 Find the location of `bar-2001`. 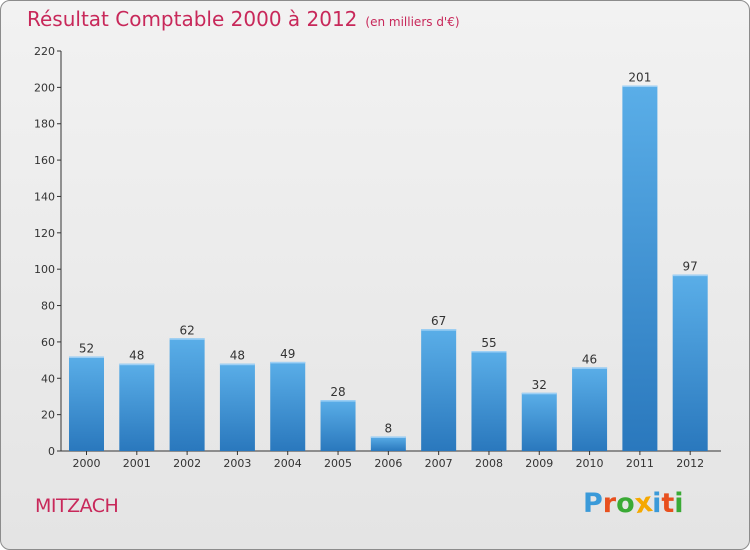

bar-2001 is located at coordinates (137, 407).